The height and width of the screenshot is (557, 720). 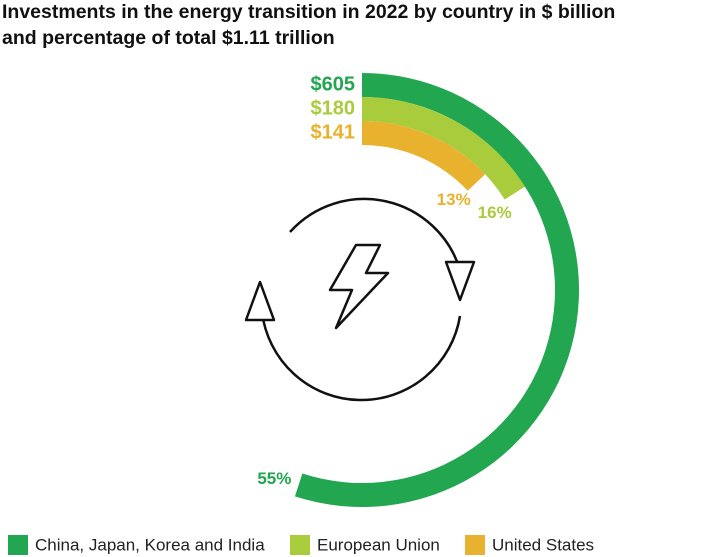 I want to click on legend-label: China, Japan, Korea and India, so click(x=150, y=544).